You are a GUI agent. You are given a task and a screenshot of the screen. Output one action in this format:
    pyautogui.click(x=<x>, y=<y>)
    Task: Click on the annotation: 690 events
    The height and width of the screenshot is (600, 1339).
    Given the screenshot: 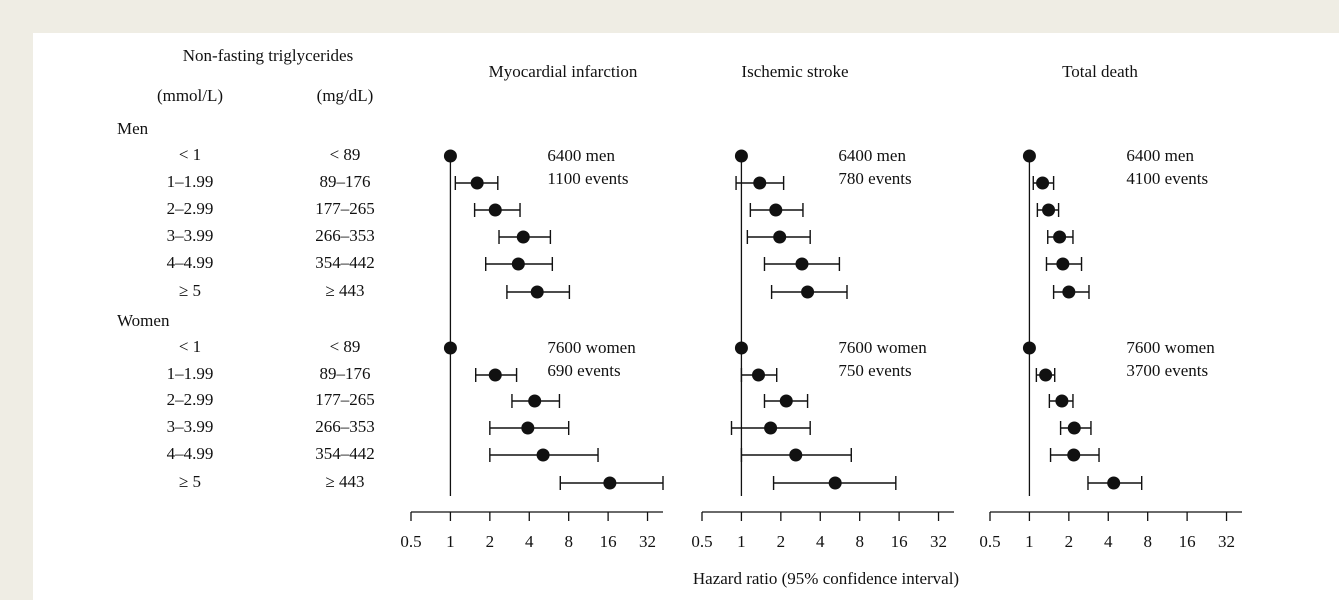 What is the action you would take?
    pyautogui.click(x=583, y=370)
    